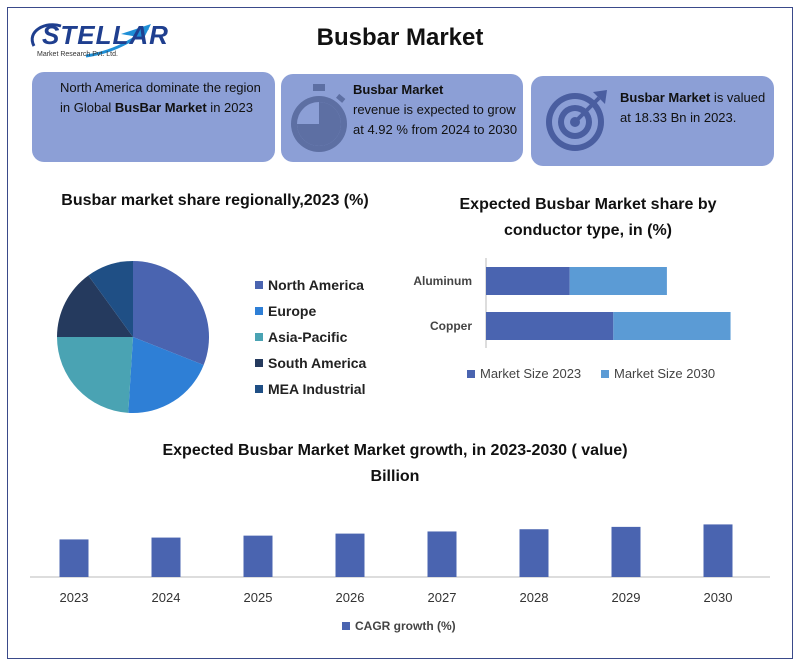 The width and height of the screenshot is (800, 667). What do you see at coordinates (451, 326) in the screenshot?
I see `hbar-category-label: Copper` at bounding box center [451, 326].